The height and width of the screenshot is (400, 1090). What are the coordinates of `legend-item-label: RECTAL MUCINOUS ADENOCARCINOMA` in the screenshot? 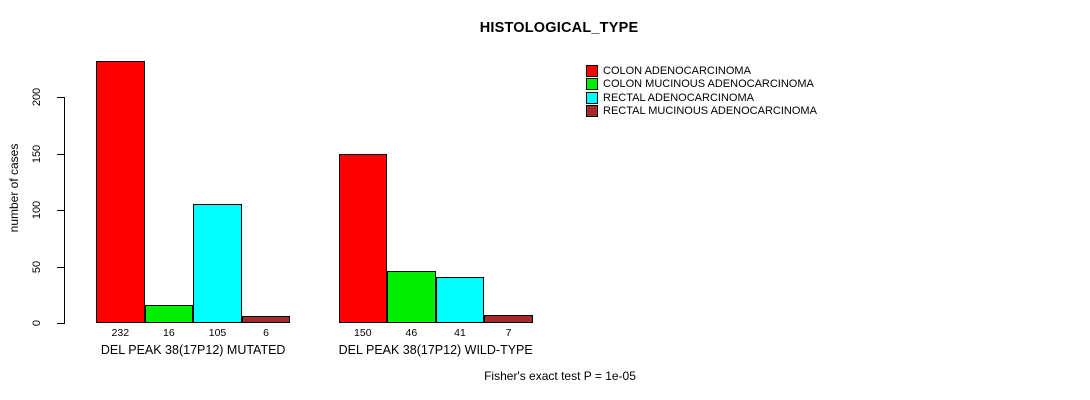 It's located at (710, 111).